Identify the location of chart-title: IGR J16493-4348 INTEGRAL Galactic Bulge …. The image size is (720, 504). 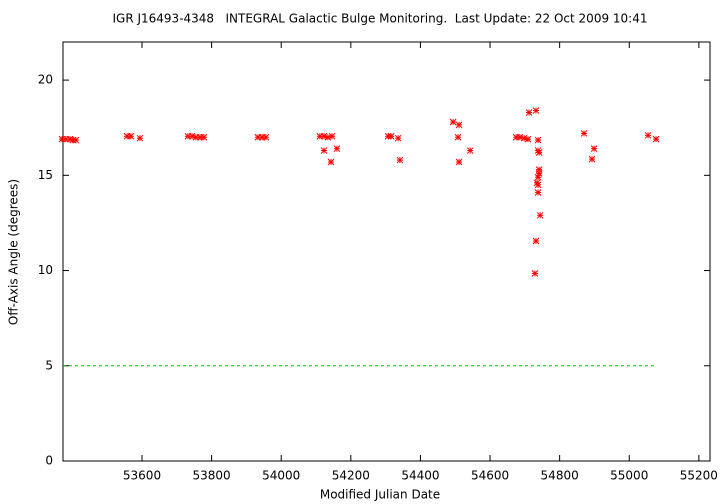
(379, 19).